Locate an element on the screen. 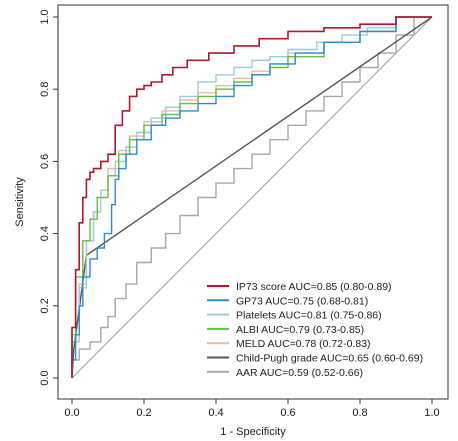  x-axis-title: 1 - Specificity is located at coordinates (253, 432).